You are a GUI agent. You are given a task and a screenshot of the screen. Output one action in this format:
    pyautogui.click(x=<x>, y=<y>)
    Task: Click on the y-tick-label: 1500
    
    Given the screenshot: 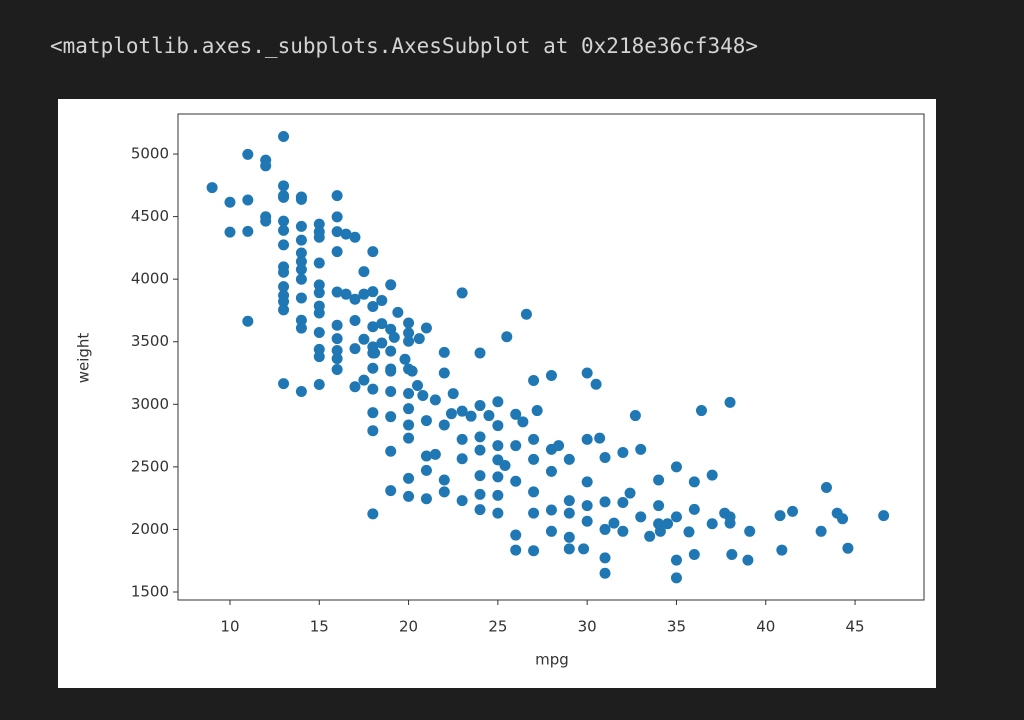 What is the action you would take?
    pyautogui.click(x=150, y=591)
    